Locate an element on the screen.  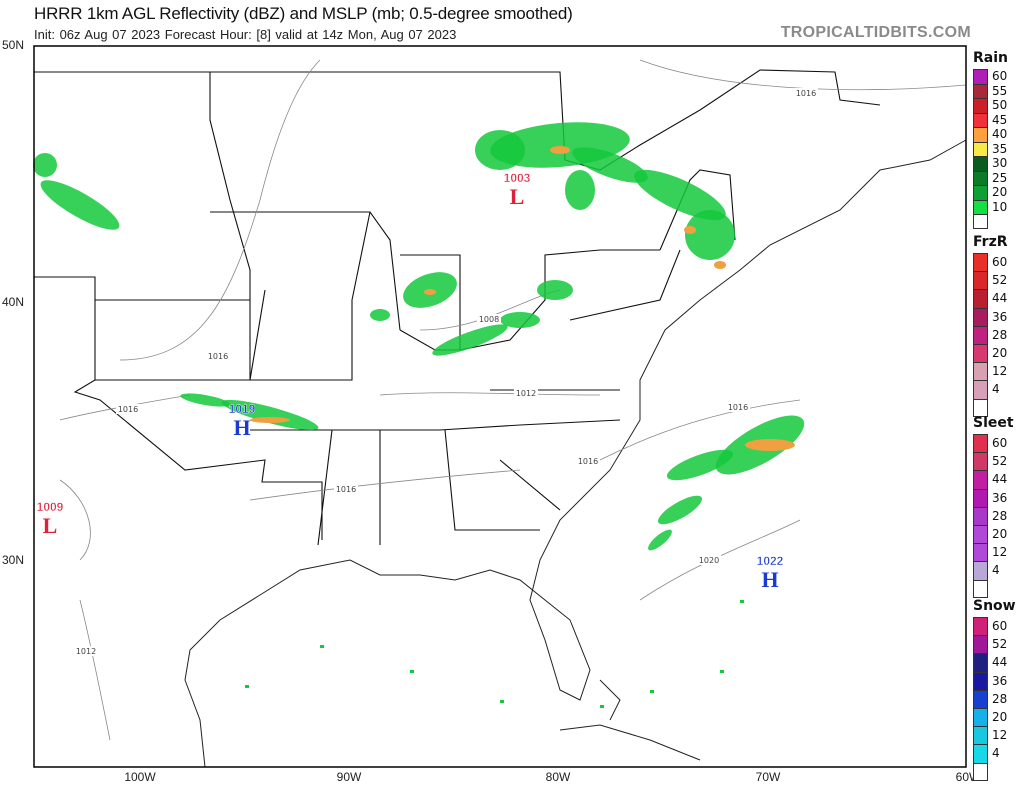
legend-rain: Rain 60 55 50 45 40 35 30 25 20 10 is located at coordinates (998, 139).